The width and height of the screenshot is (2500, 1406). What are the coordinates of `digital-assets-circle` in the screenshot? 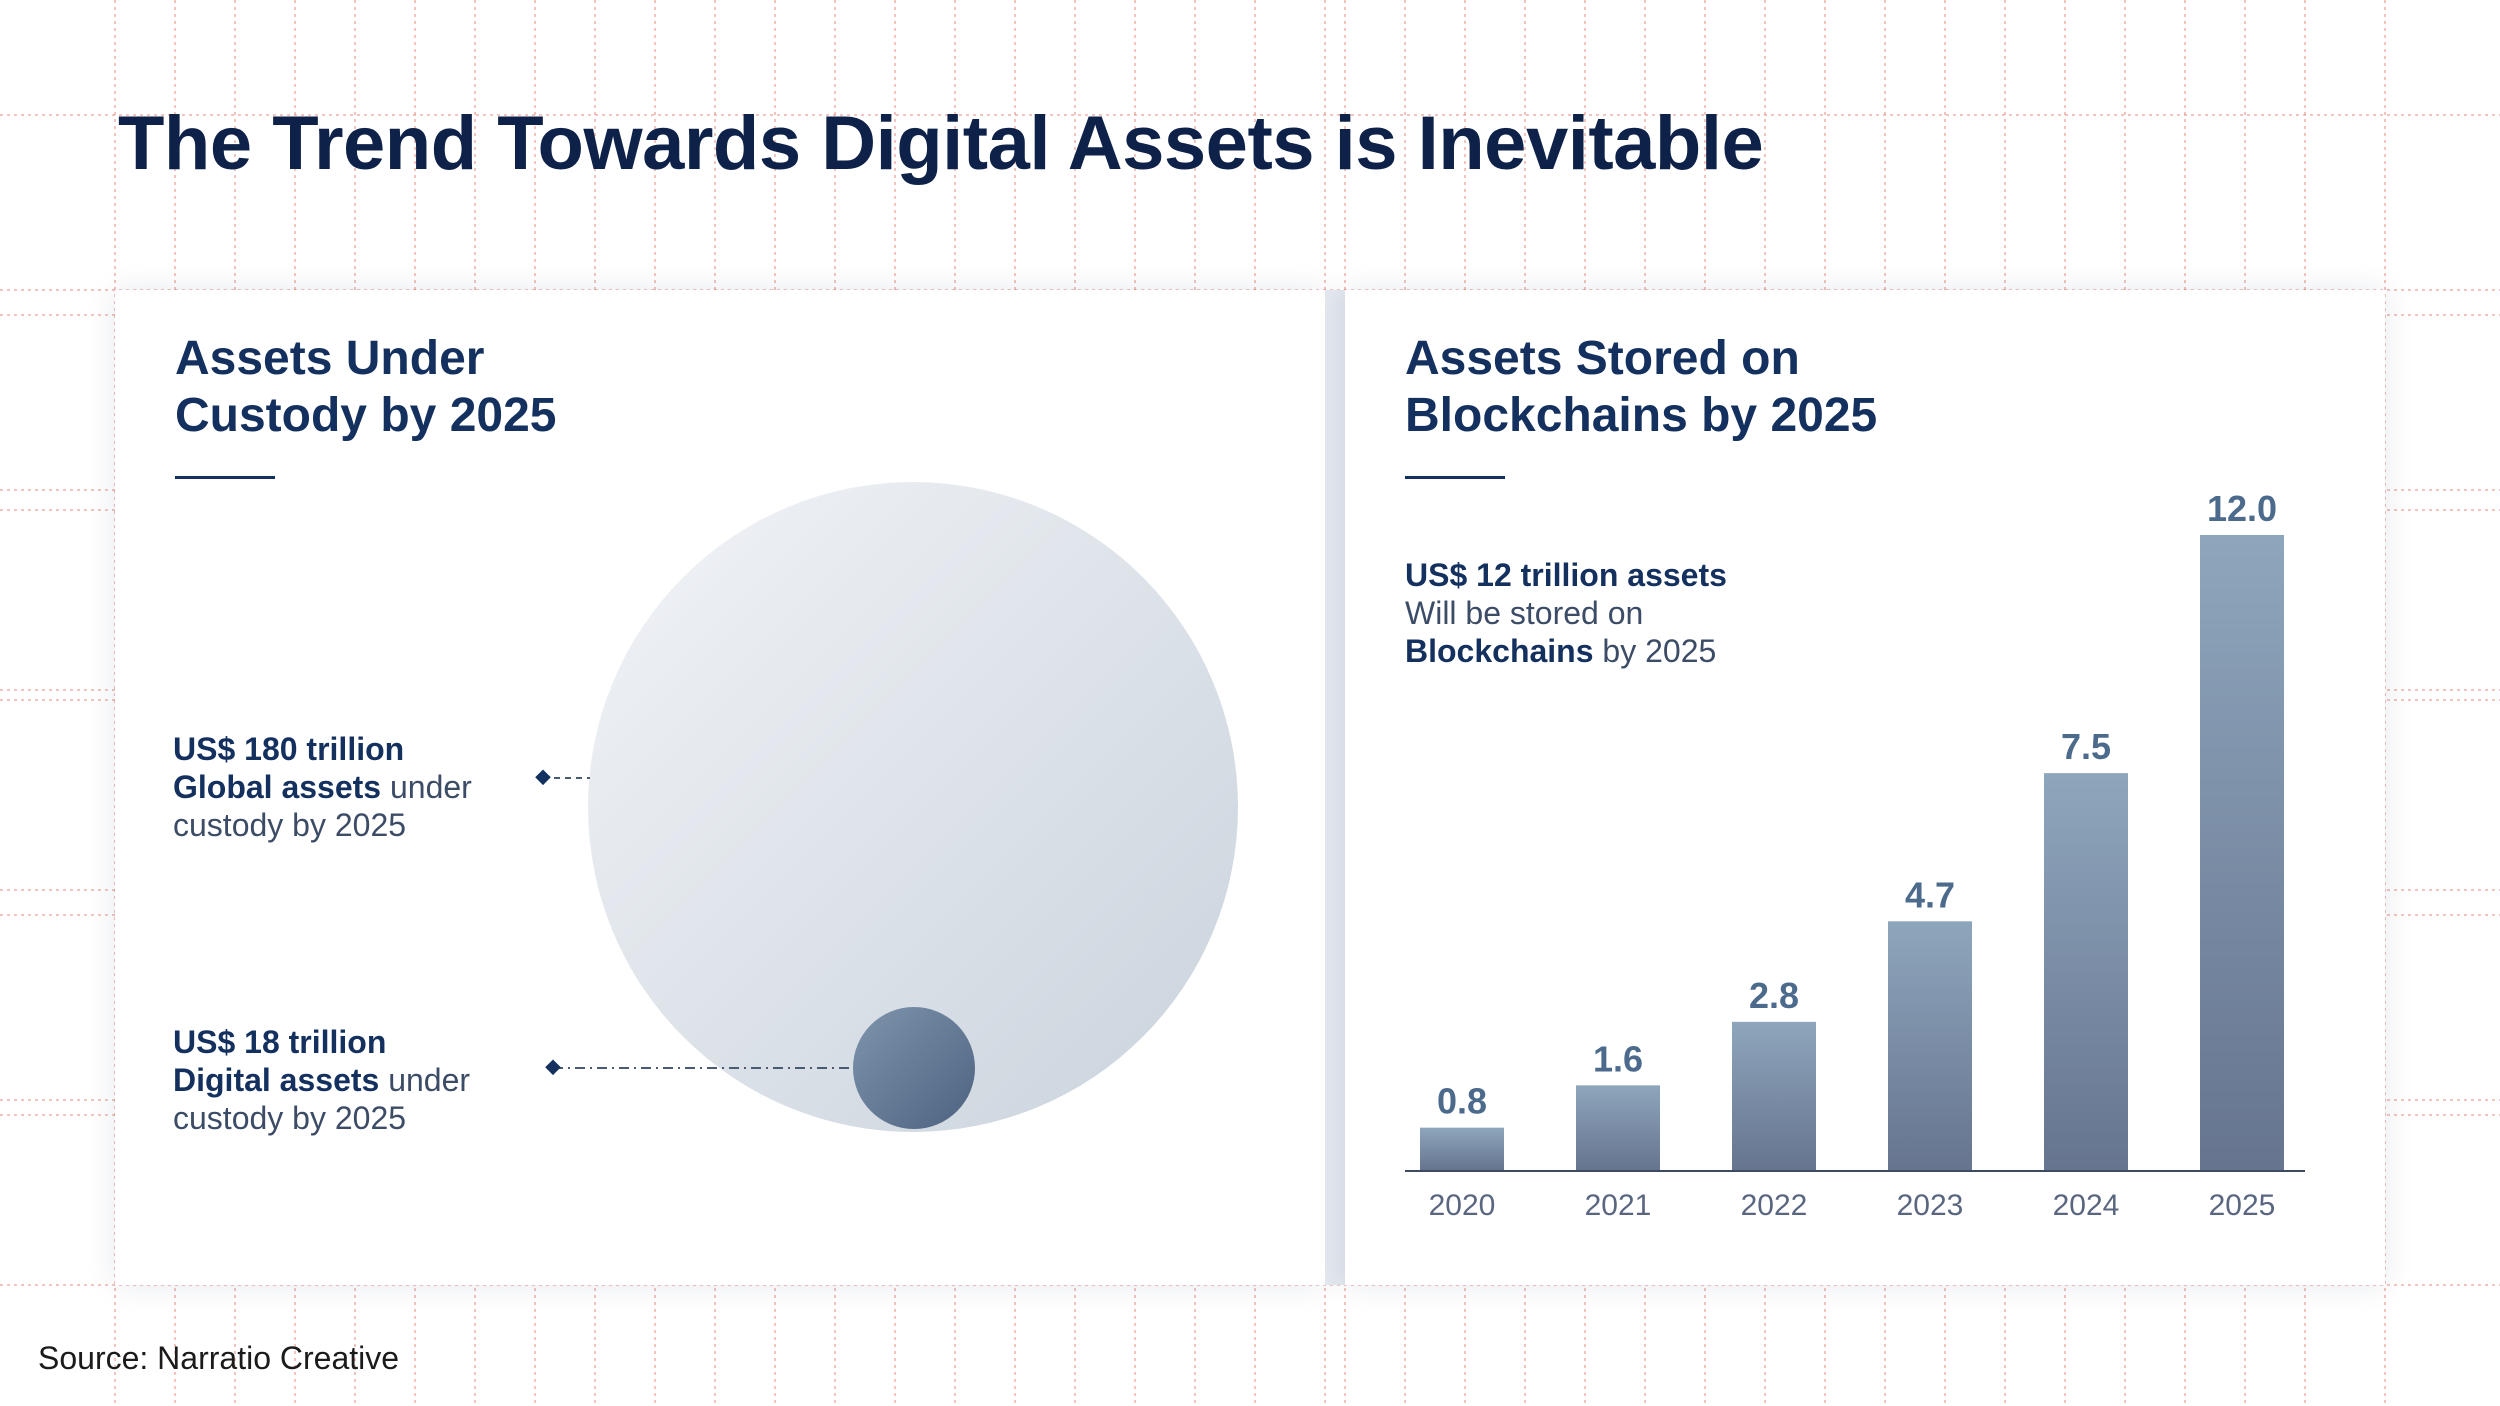 It's located at (914, 1068).